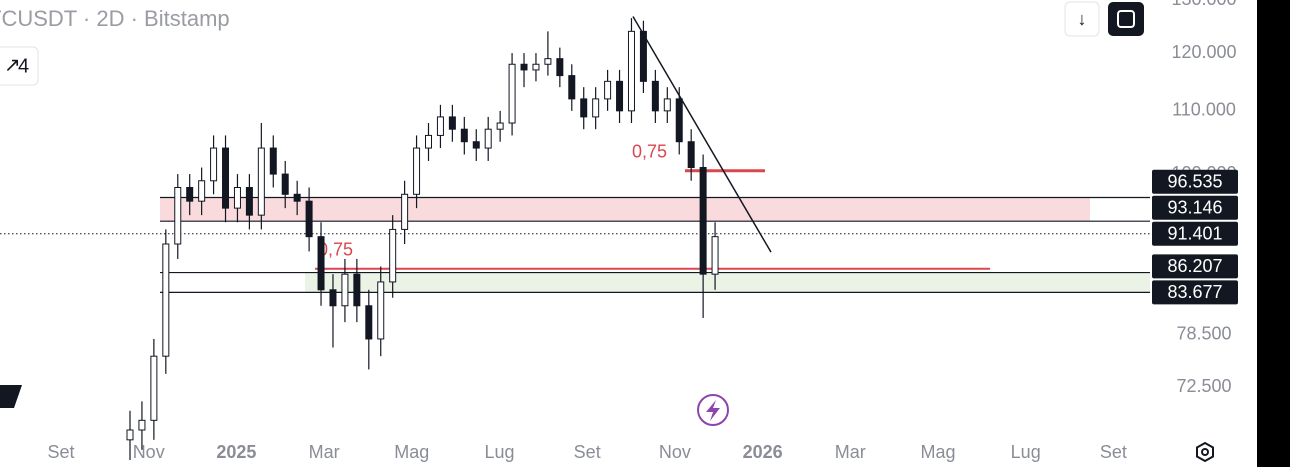 The height and width of the screenshot is (467, 1290). I want to click on price-label: 93.146, so click(1194, 208).